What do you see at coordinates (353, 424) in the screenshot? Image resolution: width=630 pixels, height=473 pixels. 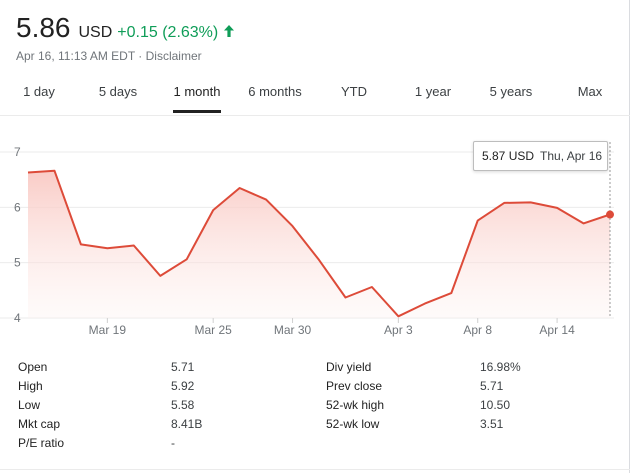 I see `stat-label-52wk-low: 52-wk low` at bounding box center [353, 424].